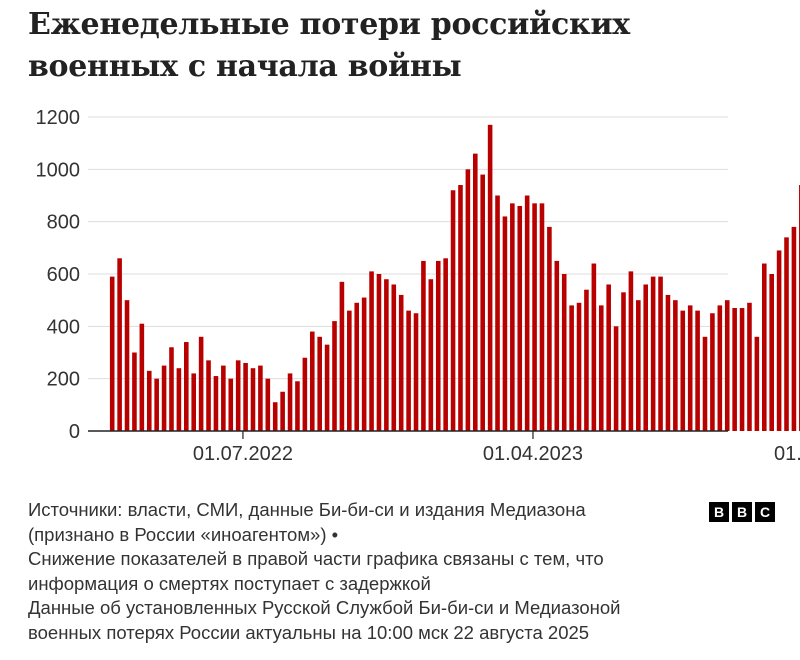 The width and height of the screenshot is (800, 660). What do you see at coordinates (765, 512) in the screenshot?
I see `bbc-logo-block: C` at bounding box center [765, 512].